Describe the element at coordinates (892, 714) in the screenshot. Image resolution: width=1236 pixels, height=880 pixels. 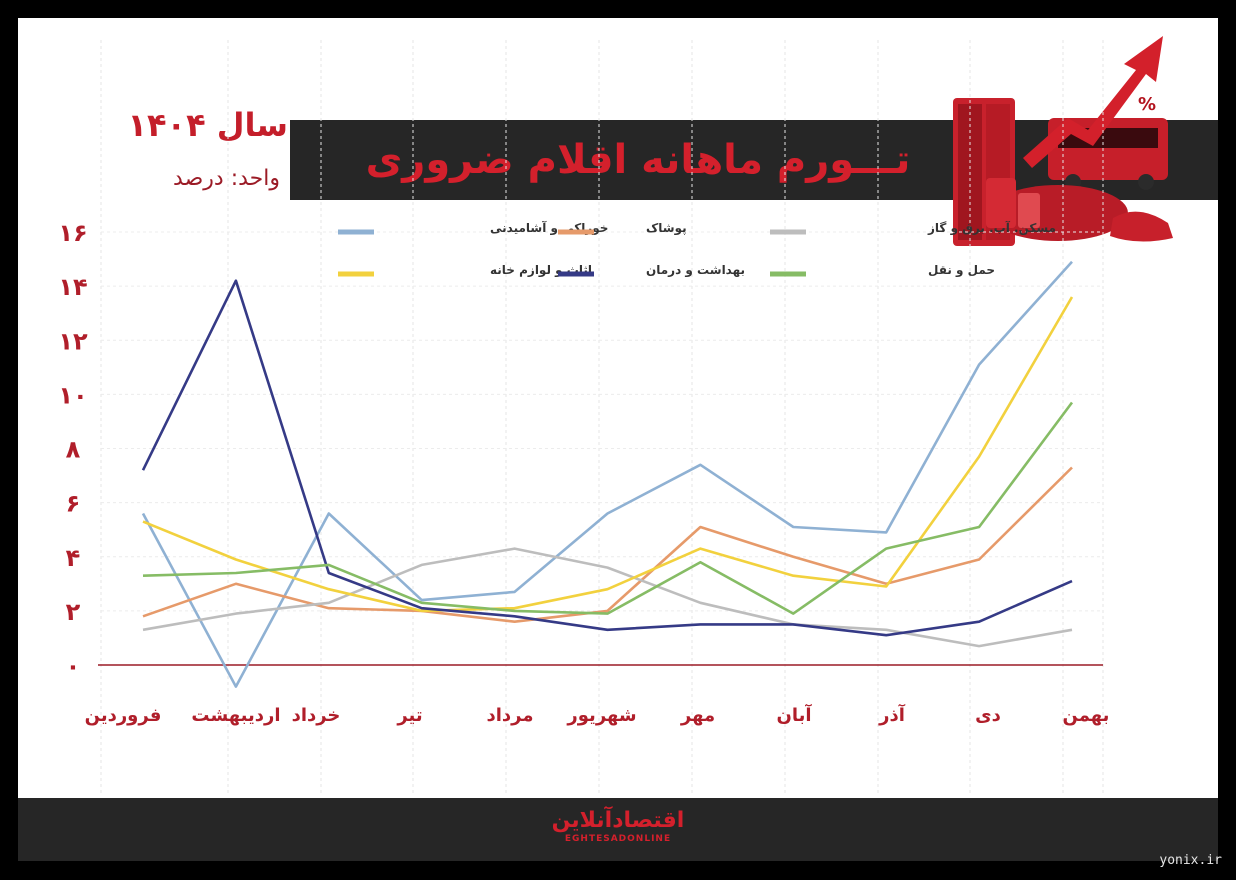
I see `x-tick-label: آذر` at that location.